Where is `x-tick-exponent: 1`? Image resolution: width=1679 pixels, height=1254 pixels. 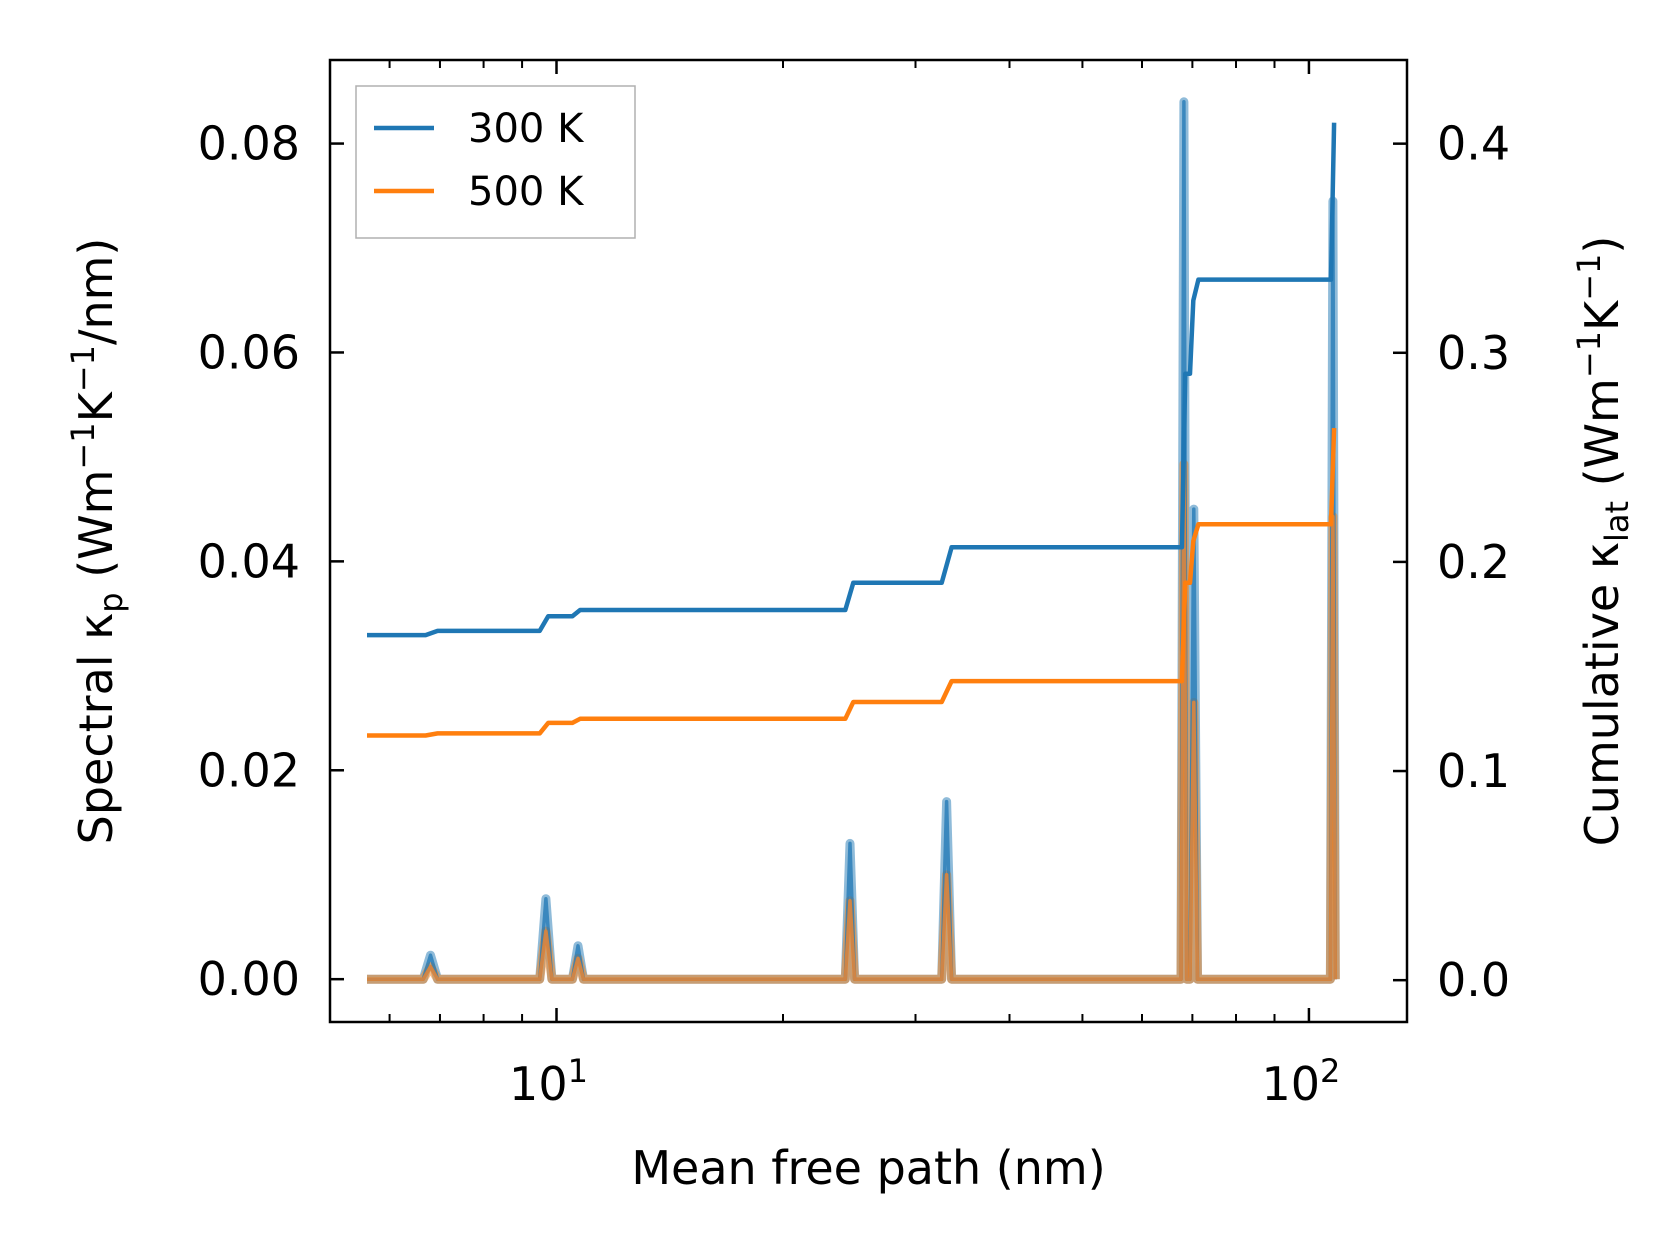 x-tick-exponent: 1 is located at coordinates (578, 1071).